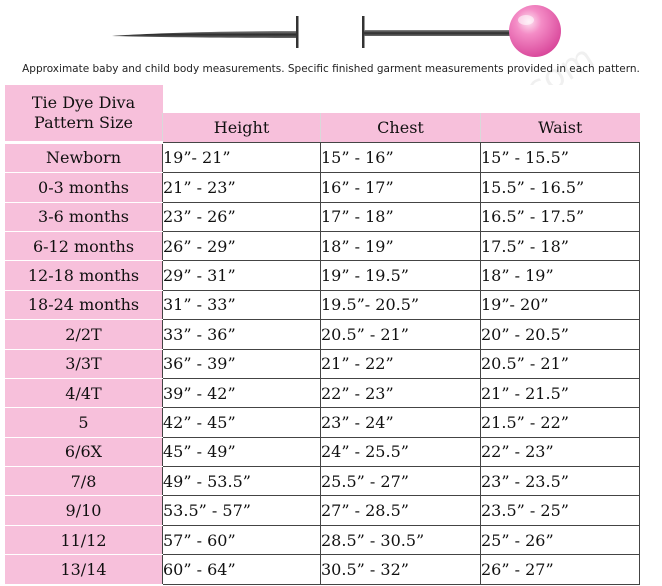  What do you see at coordinates (241, 158) in the screenshot?
I see `height-cell: 19”- 21”` at bounding box center [241, 158].